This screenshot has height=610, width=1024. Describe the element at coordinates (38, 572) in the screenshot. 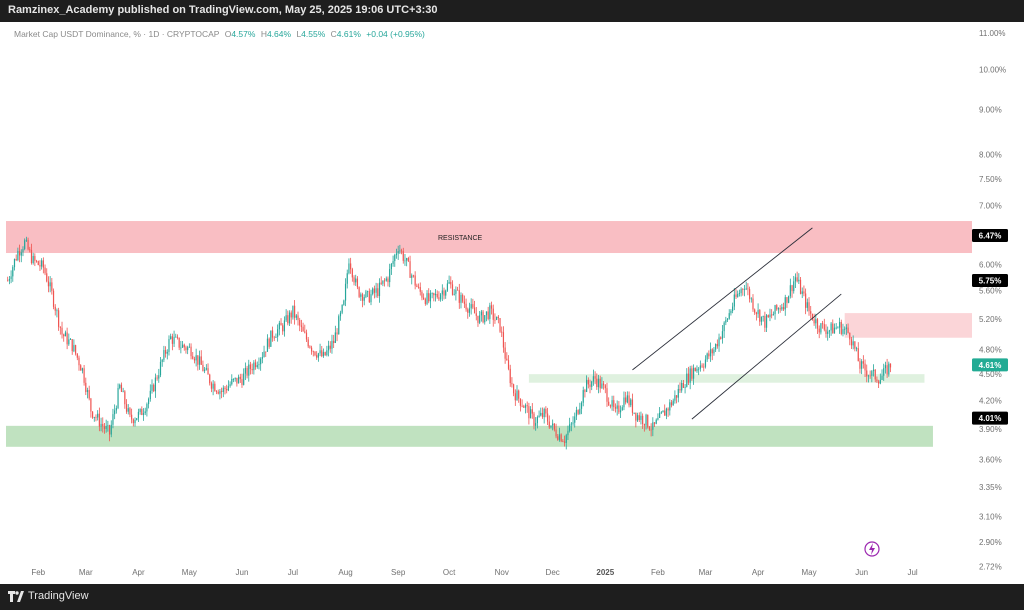

I see `x-tick-label: Feb` at that location.